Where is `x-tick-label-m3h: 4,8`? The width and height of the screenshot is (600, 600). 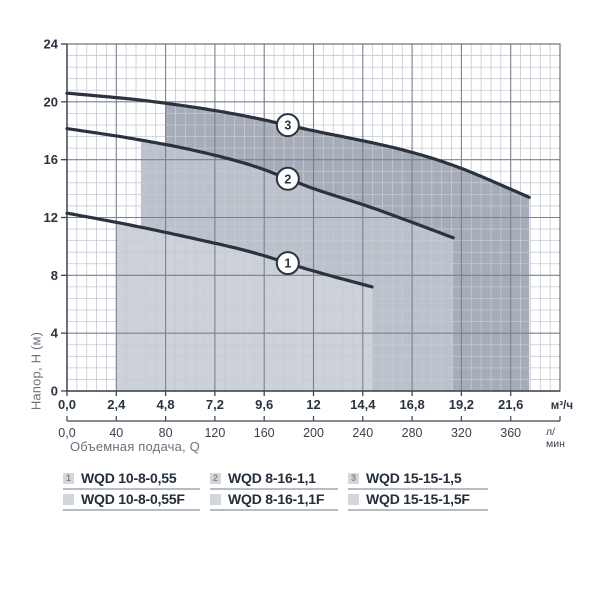 x-tick-label-m3h: 4,8 is located at coordinates (166, 404).